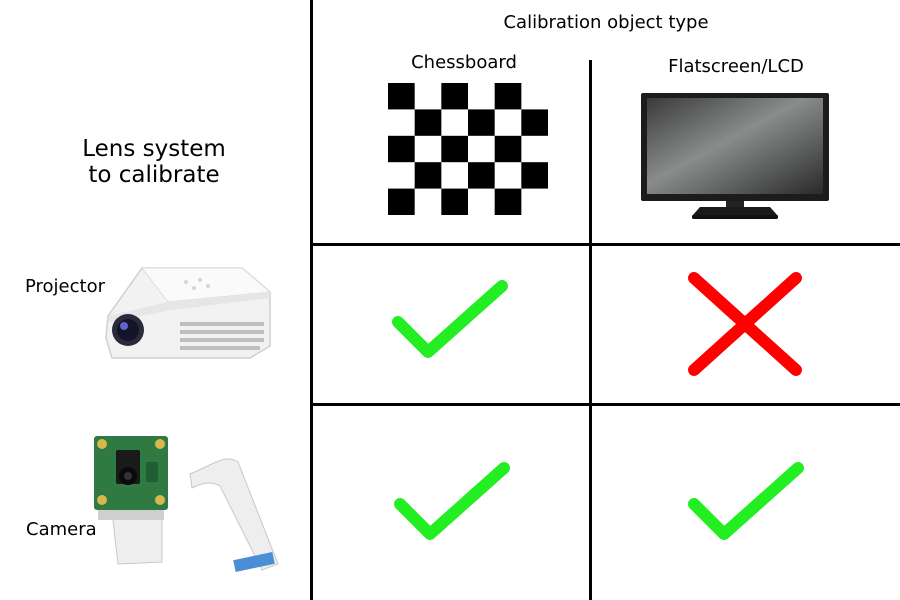 This screenshot has width=900, height=600. What do you see at coordinates (61, 529) in the screenshot?
I see `row-label-camera: Camera` at bounding box center [61, 529].